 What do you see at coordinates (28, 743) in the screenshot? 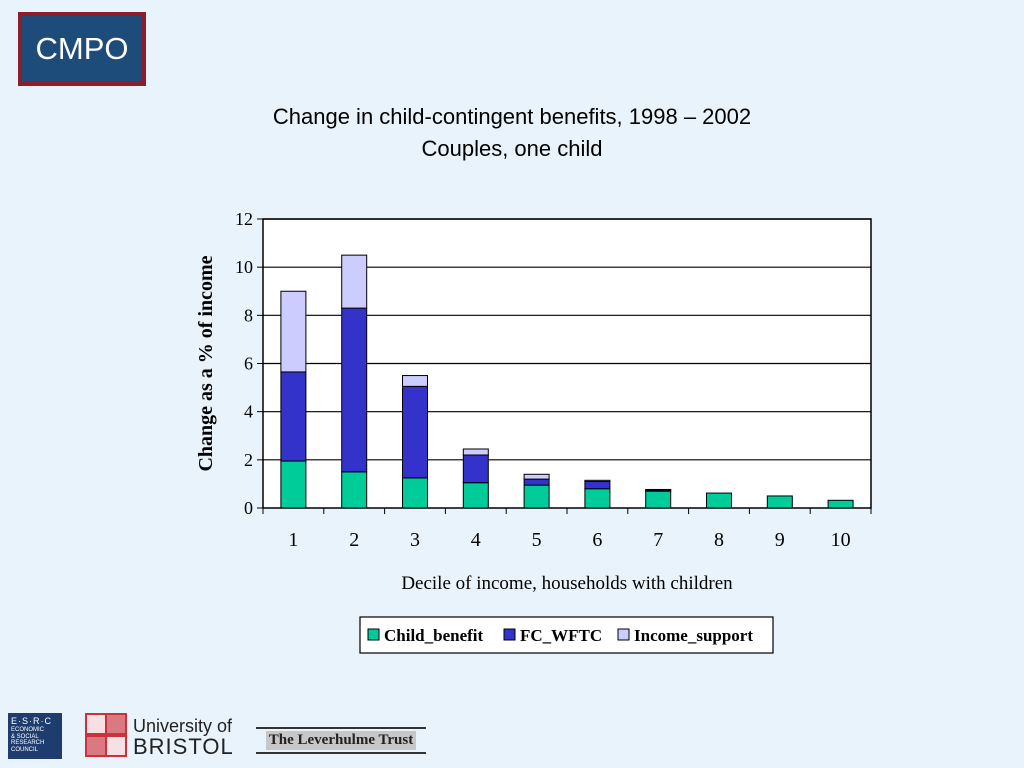
I see `esrc-logo-line: RESEARCH` at bounding box center [28, 743].